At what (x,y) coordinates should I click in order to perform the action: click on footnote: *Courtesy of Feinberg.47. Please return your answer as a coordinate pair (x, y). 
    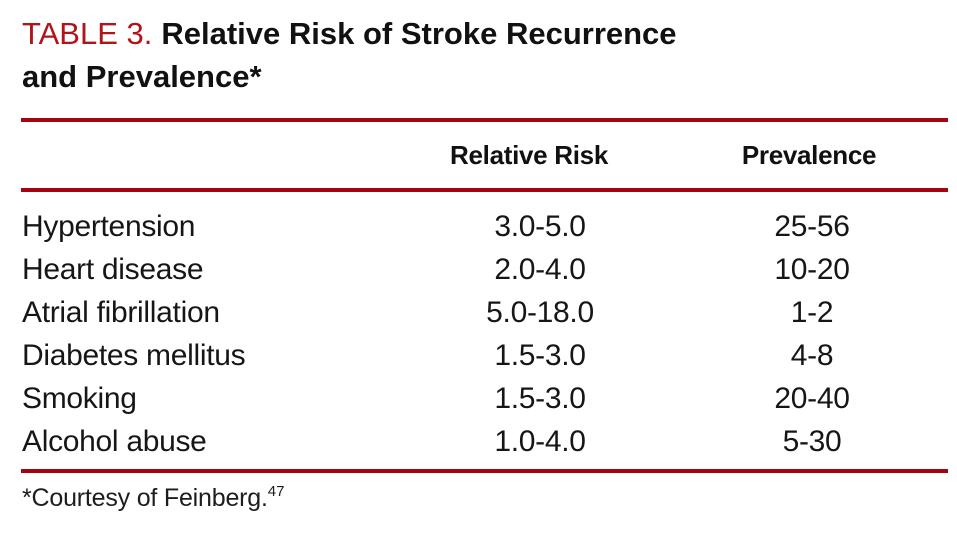
    Looking at the image, I should click on (153, 498).